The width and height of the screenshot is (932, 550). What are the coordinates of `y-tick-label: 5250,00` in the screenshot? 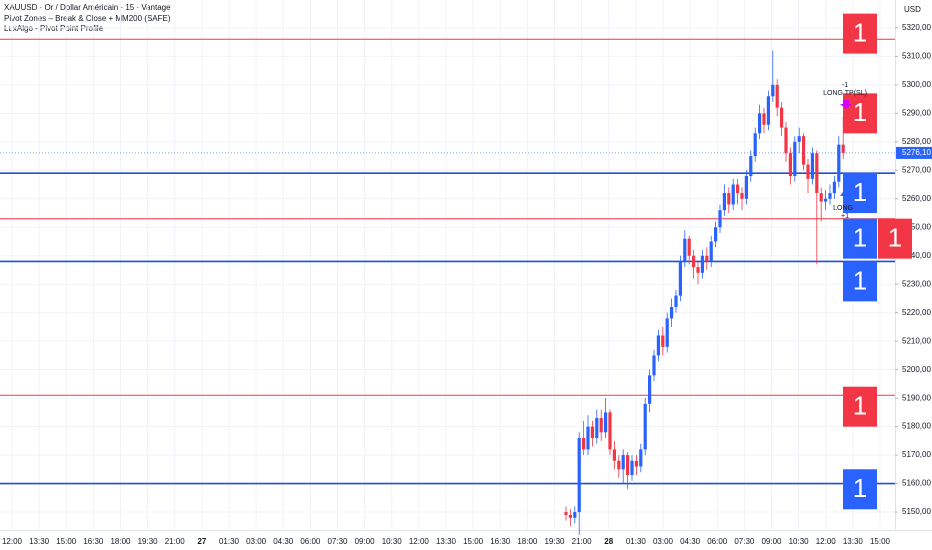 It's located at (916, 226).